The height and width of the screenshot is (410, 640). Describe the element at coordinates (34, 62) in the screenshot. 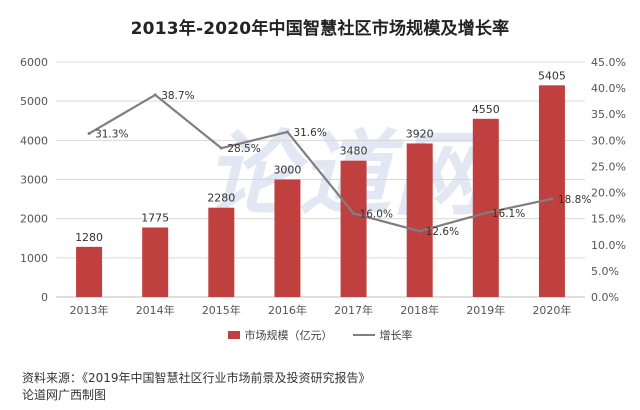

I see `y-left-tick-label: 6000` at that location.